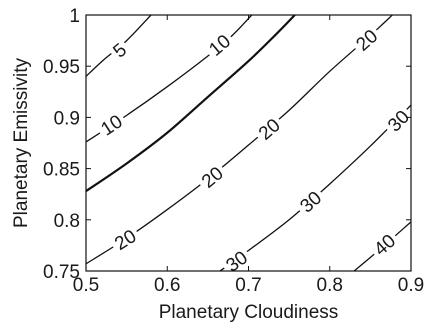  Describe the element at coordinates (61, 67) in the screenshot. I see `y-tick-label: 0.95` at that location.